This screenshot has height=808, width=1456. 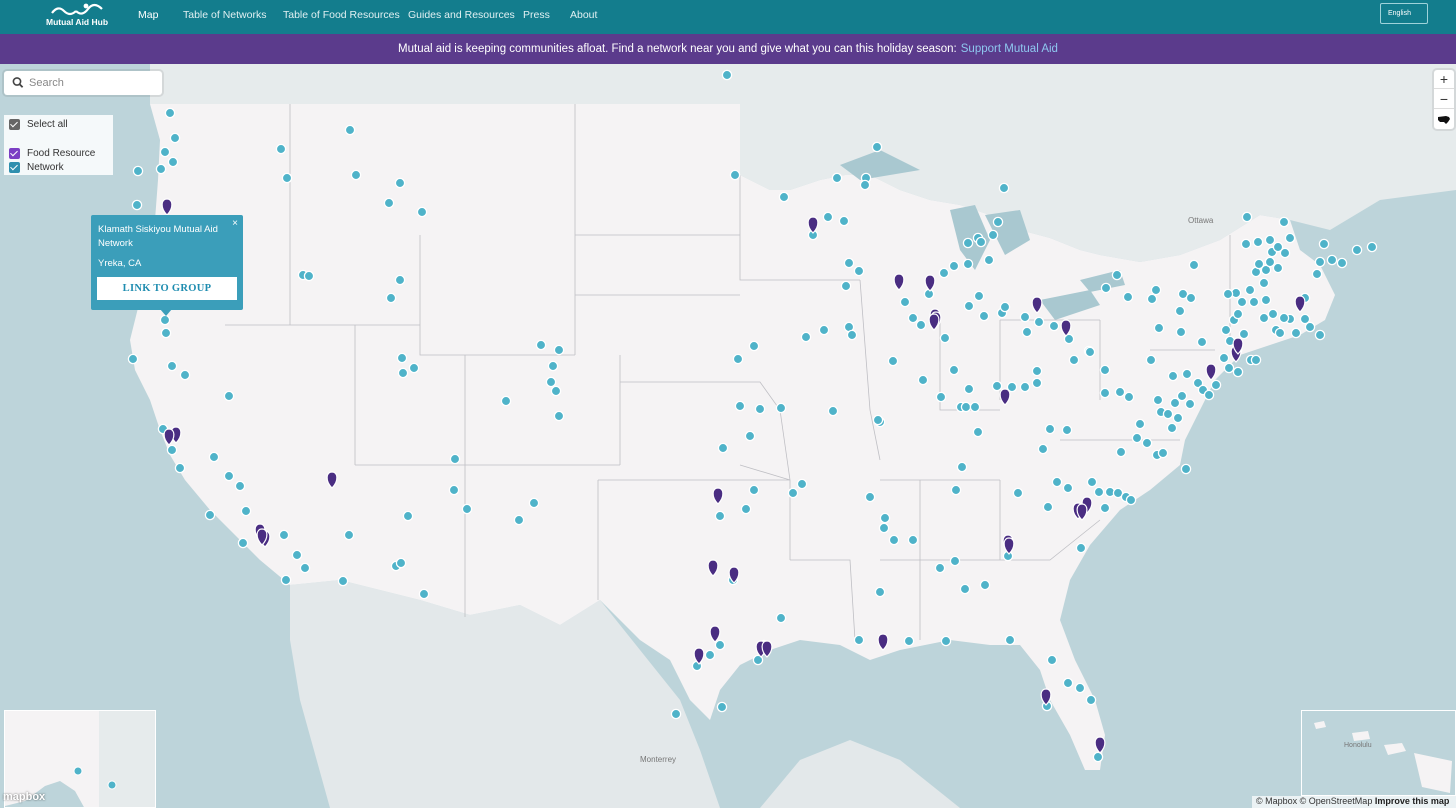 What do you see at coordinates (83, 83) in the screenshot?
I see `search-box` at bounding box center [83, 83].